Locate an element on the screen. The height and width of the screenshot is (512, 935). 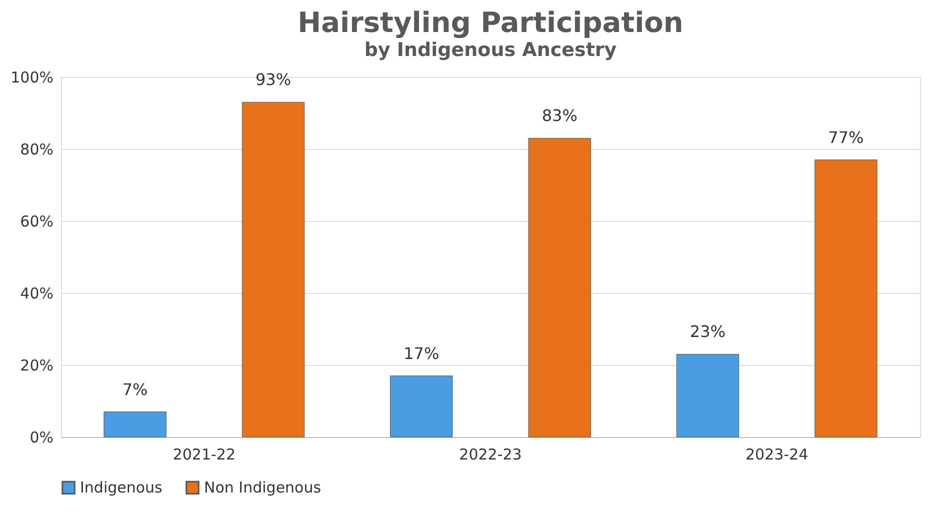
data-label: 23% is located at coordinates (708, 332).